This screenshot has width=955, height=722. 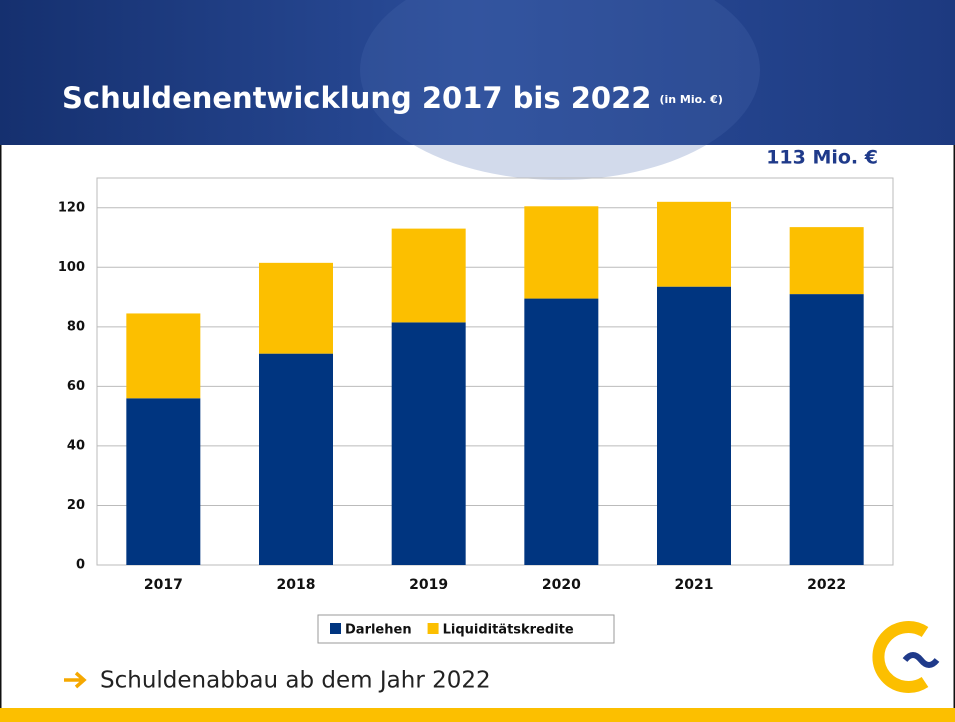 What do you see at coordinates (71, 267) in the screenshot?
I see `y-tick-label: 100` at bounding box center [71, 267].